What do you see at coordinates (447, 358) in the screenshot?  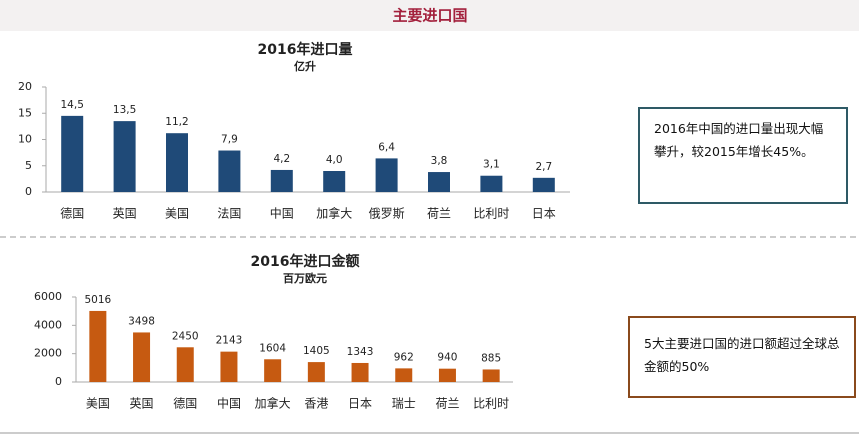 I see `data-label: 940` at bounding box center [447, 358].